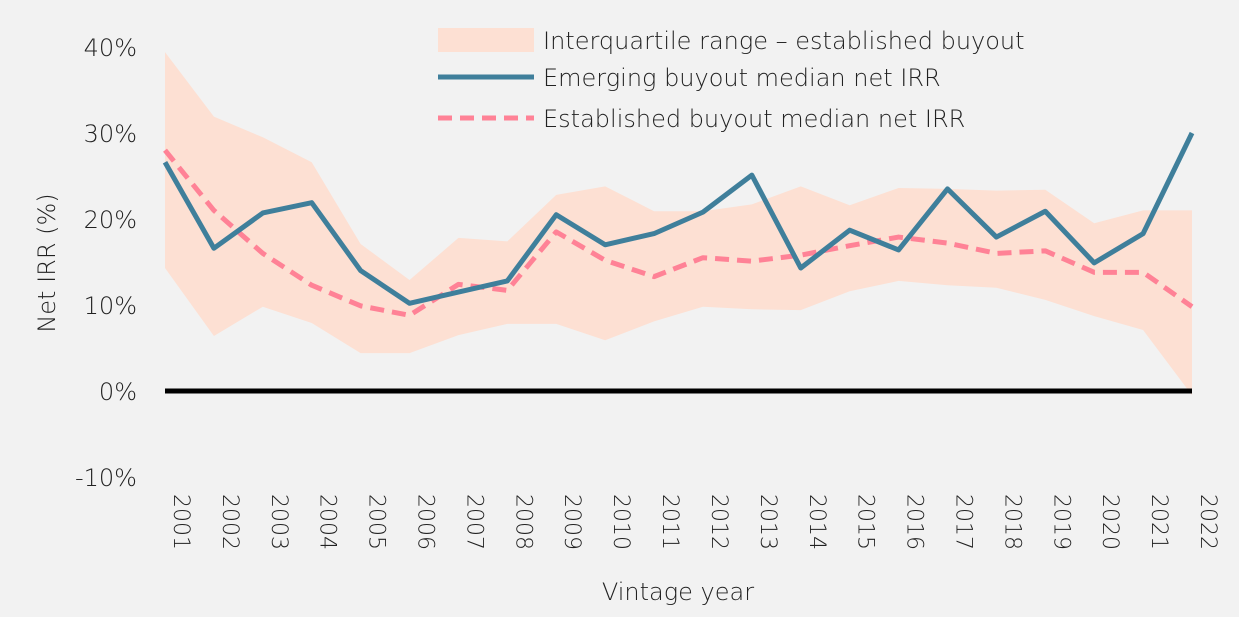 This screenshot has height=617, width=1239. I want to click on x-tick-label: 2006, so click(425, 522).